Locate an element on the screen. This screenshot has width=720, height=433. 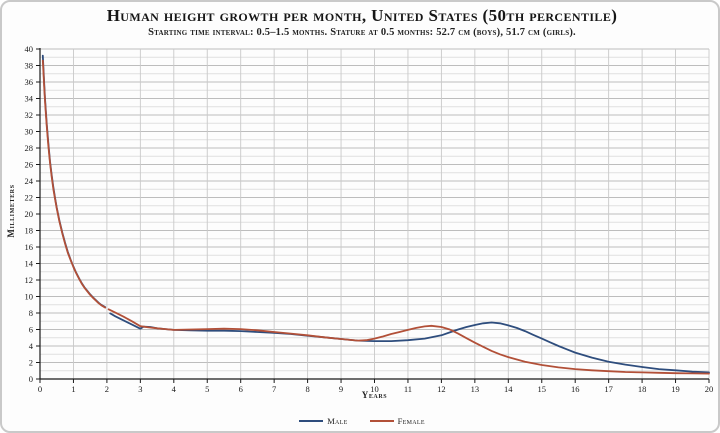
x-tick-label: 13 is located at coordinates (475, 389).